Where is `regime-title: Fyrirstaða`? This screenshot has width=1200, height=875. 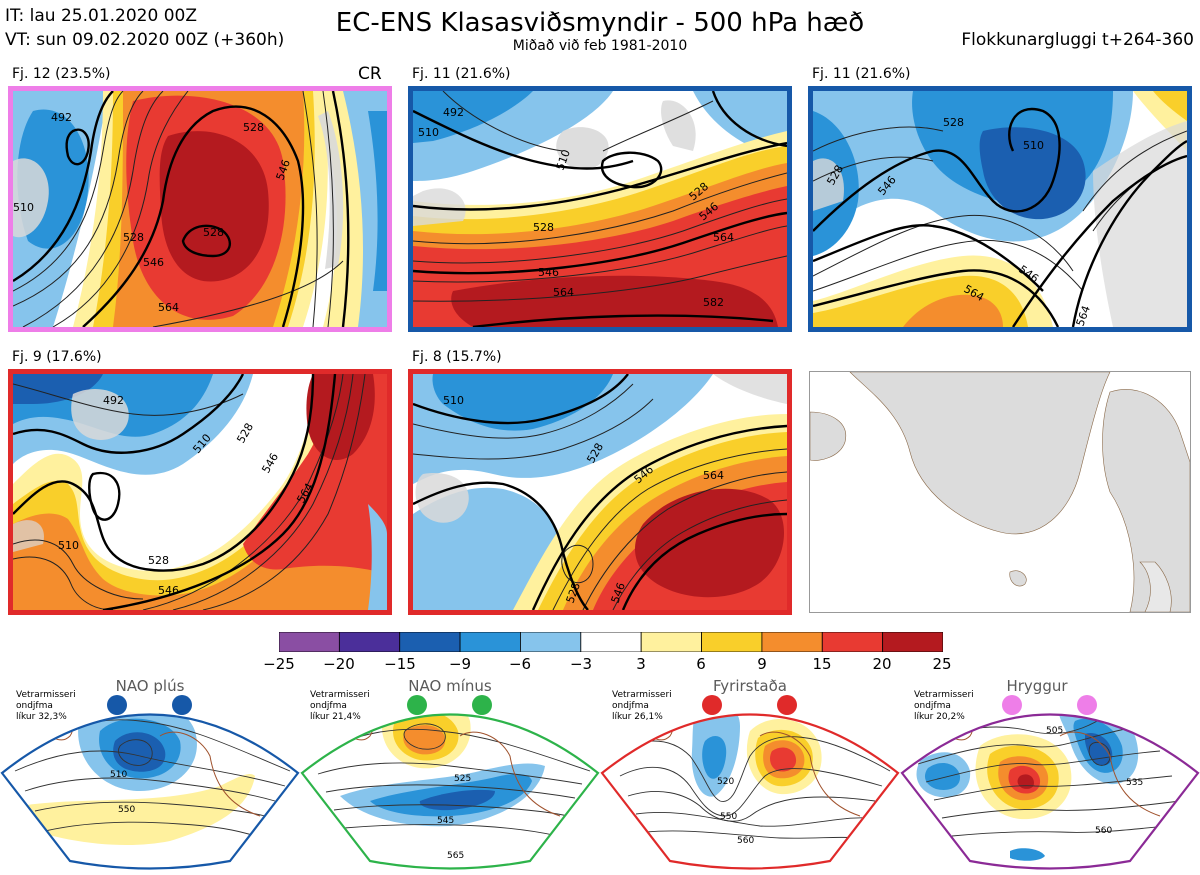
regime-title: Fyrirstaða is located at coordinates (750, 686).